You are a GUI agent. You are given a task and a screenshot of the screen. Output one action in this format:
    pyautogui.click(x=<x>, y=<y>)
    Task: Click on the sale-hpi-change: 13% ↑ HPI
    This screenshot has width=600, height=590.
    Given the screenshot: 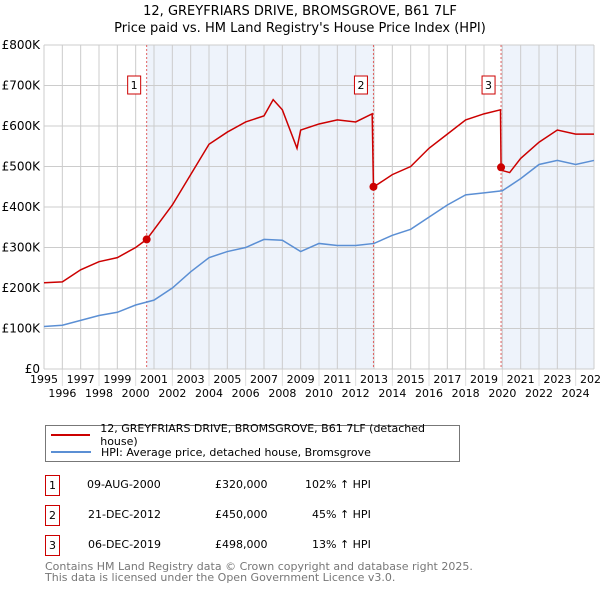 What is the action you would take?
    pyautogui.click(x=341, y=544)
    